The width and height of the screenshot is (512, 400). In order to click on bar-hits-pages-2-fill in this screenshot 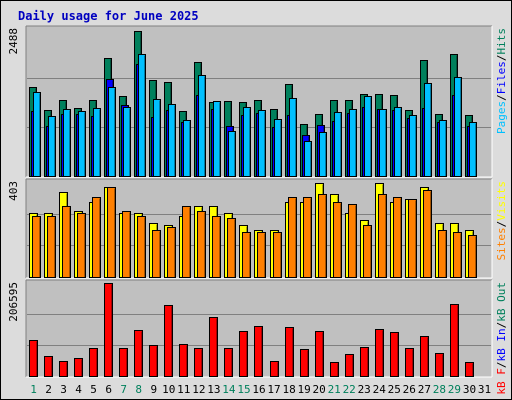, I will do `click(52, 146)`.